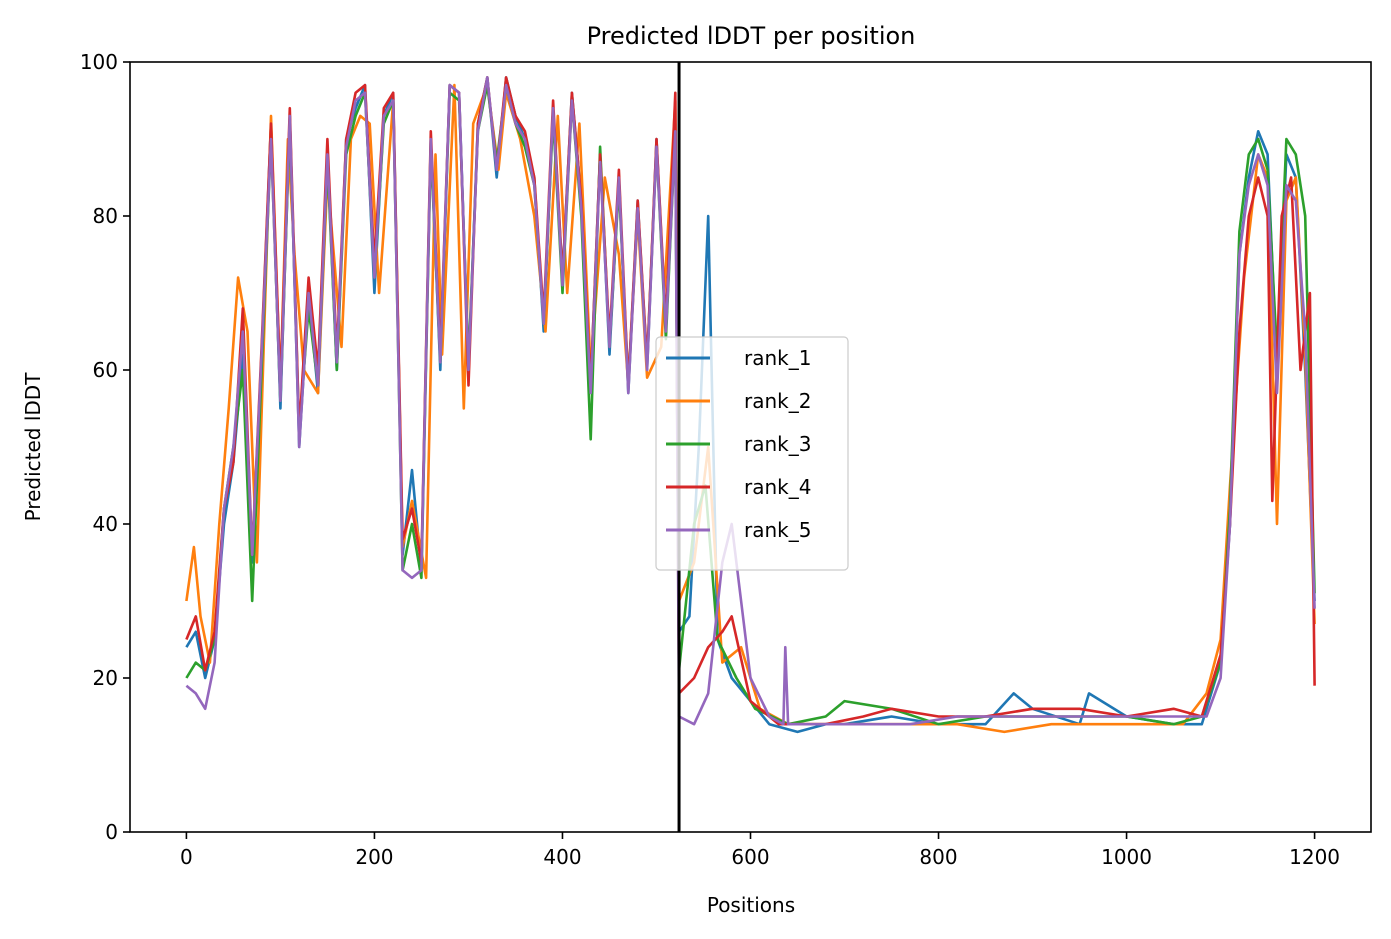 The width and height of the screenshot is (1391, 939). What do you see at coordinates (1126, 857) in the screenshot?
I see `x-tick-label: 1000` at bounding box center [1126, 857].